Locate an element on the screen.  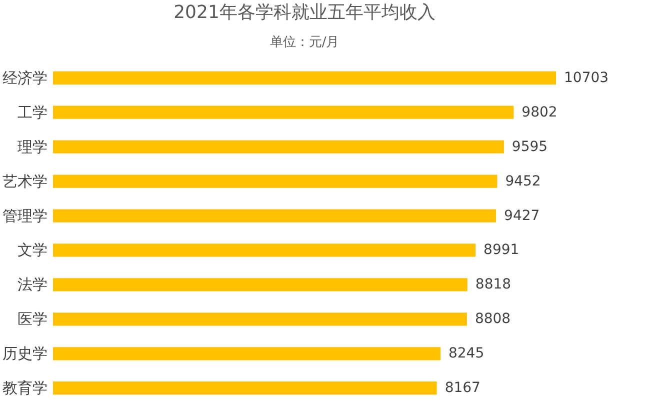
y-tick-label: 医学 is located at coordinates (33, 319).